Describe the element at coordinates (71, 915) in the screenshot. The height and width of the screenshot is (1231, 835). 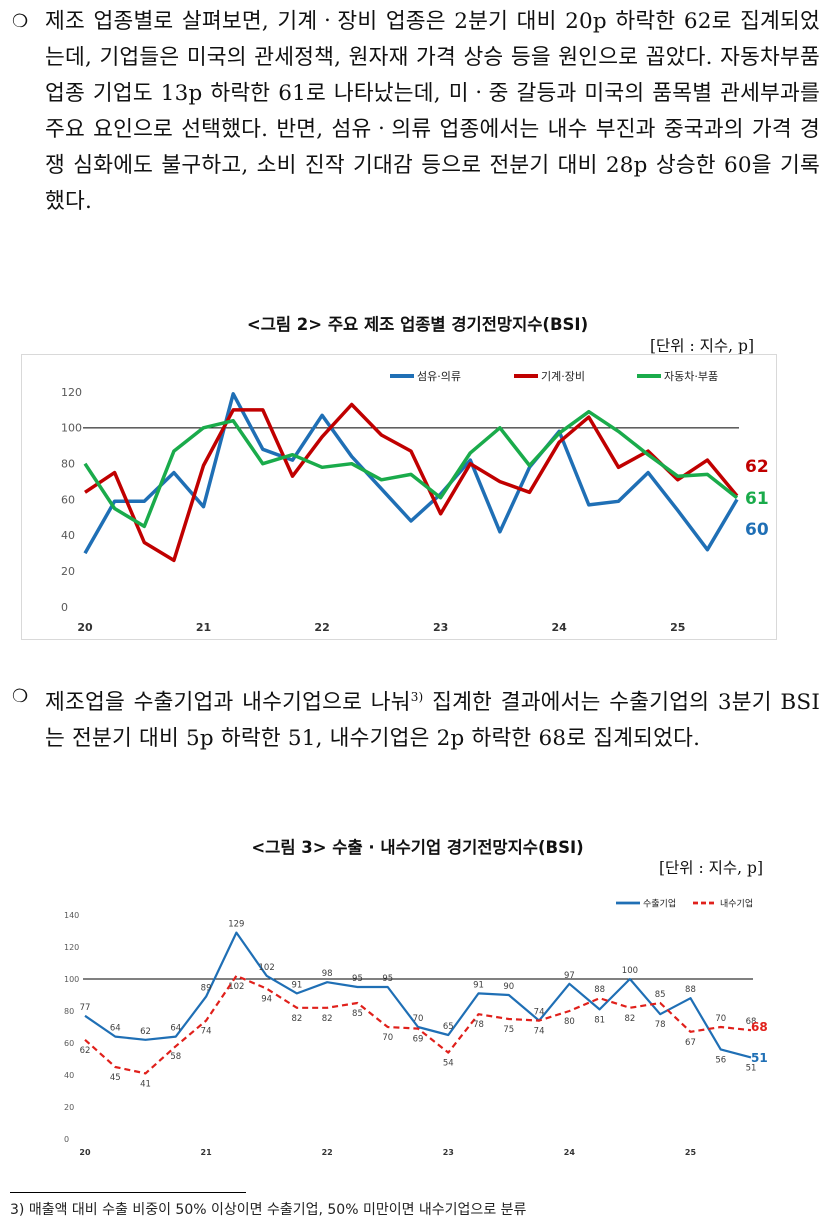
I see `y-tick-label: 140` at that location.